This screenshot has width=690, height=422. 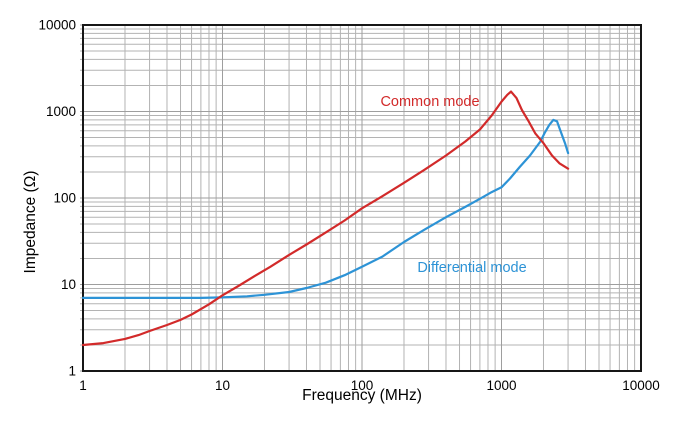 What do you see at coordinates (362, 385) in the screenshot?
I see `x-tick-label: 100` at bounding box center [362, 385].